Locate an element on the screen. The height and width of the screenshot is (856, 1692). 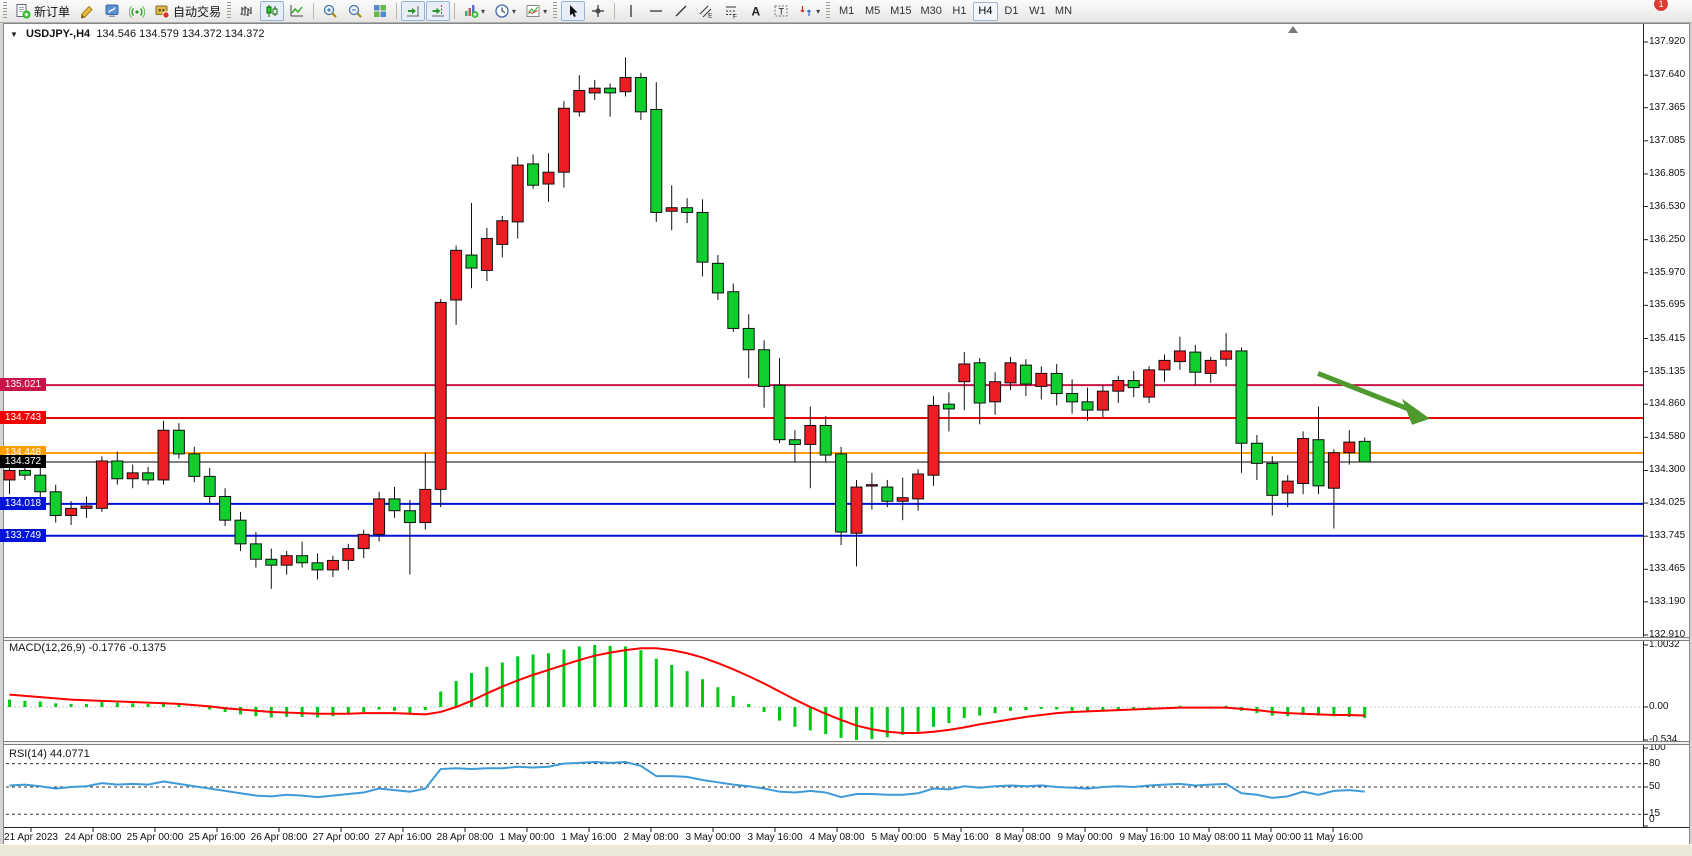
candlestick-button is located at coordinates (272, 11).